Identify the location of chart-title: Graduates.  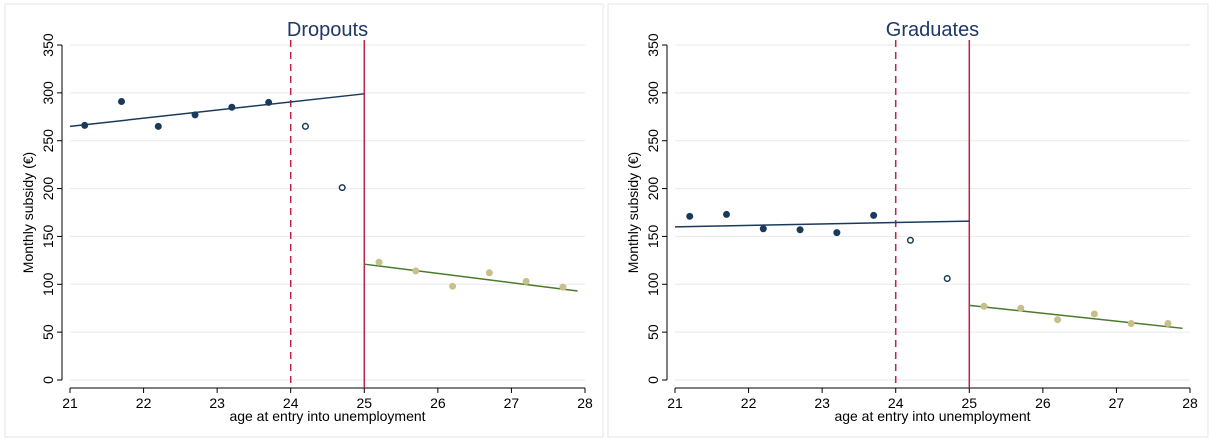
(932, 30).